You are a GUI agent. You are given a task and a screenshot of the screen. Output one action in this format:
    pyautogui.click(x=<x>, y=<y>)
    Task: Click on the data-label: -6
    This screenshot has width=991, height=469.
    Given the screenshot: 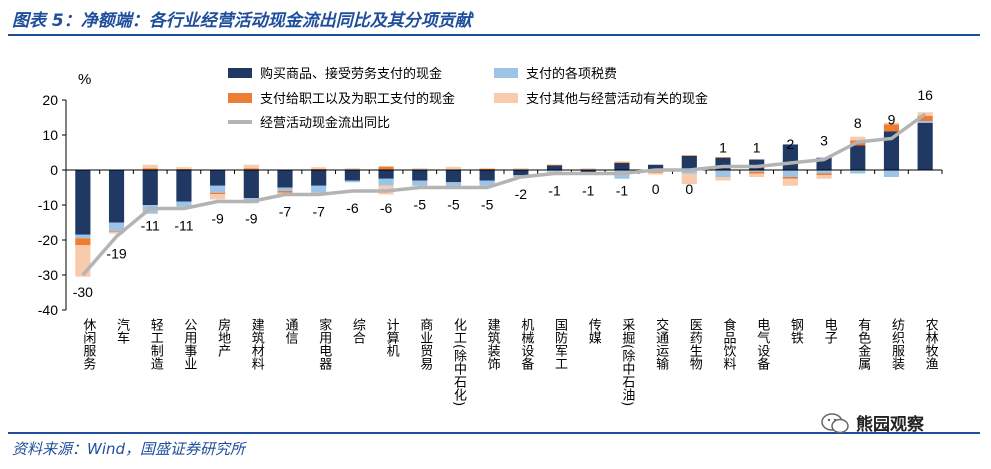 What is the action you would take?
    pyautogui.click(x=352, y=208)
    